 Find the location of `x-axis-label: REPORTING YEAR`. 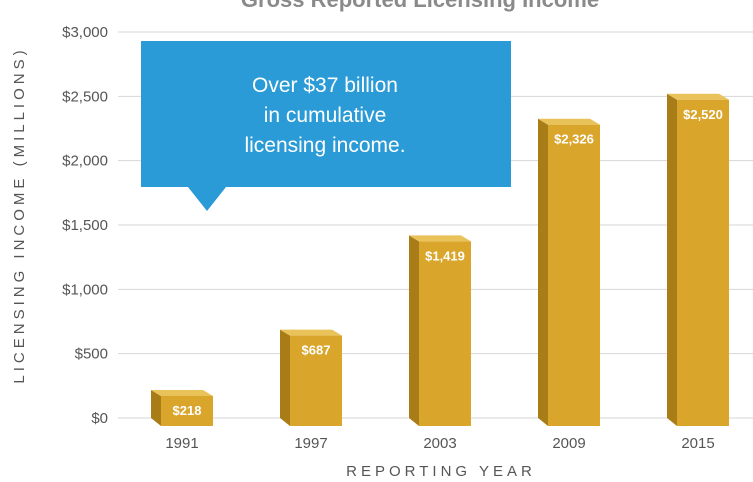

x-axis-label: REPORTING YEAR is located at coordinates (441, 471).